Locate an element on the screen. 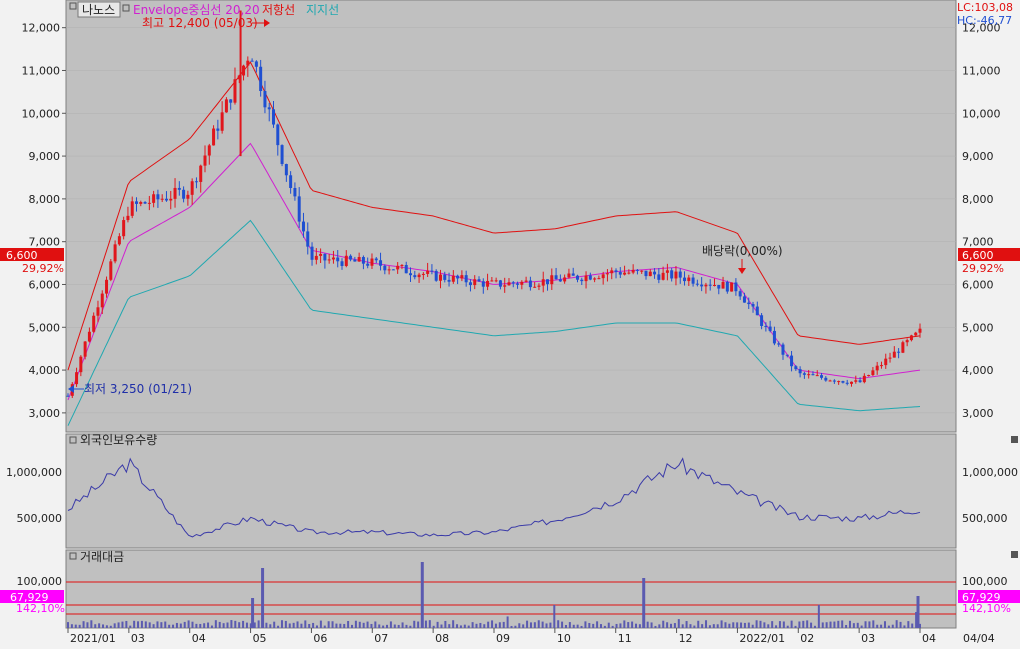 The image size is (1020, 649). volume-panel-close-icon is located at coordinates (1014, 554).